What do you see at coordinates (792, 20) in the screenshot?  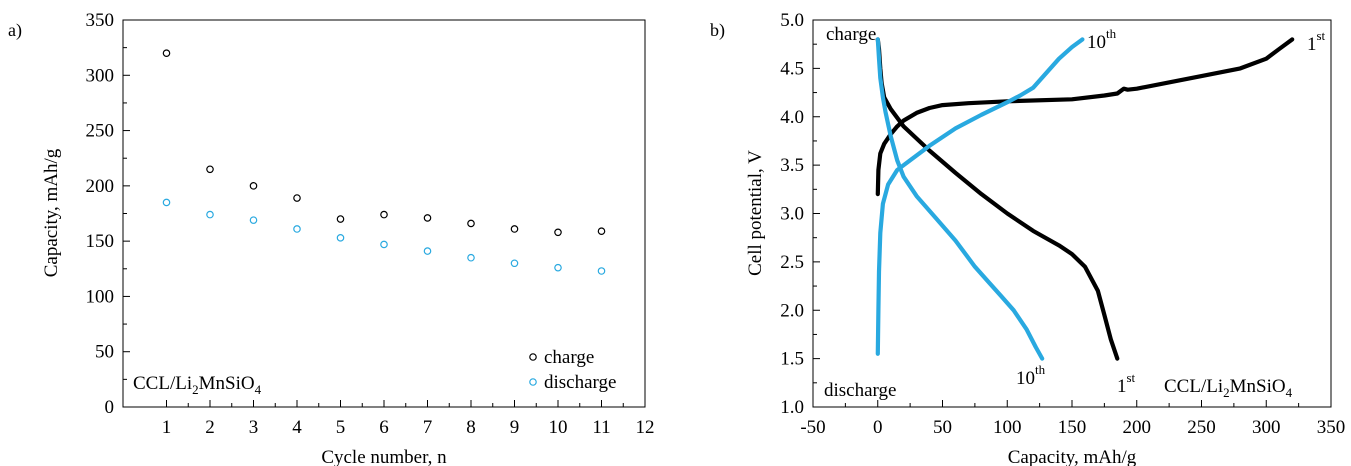 I see `panel-b-y-tick-label: 5.0` at bounding box center [792, 20].